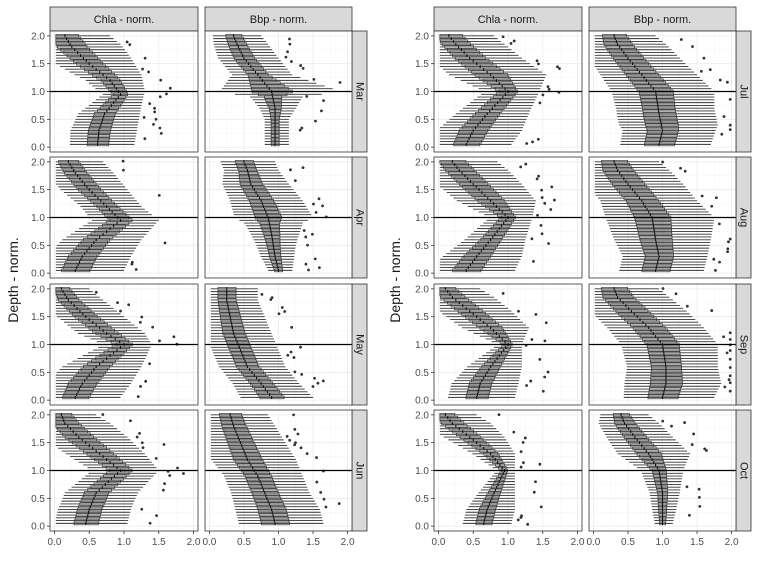 This screenshot has height=576, width=768. Describe the element at coordinates (67, 36) in the screenshot. I see `box-iqr` at that location.